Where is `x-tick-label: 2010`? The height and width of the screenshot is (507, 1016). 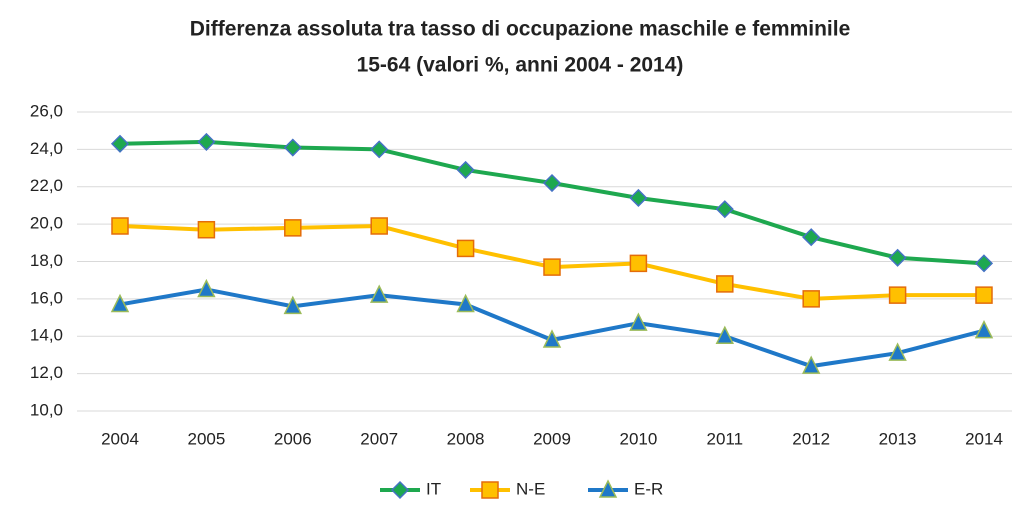
x-tick-label: 2010 is located at coordinates (638, 438).